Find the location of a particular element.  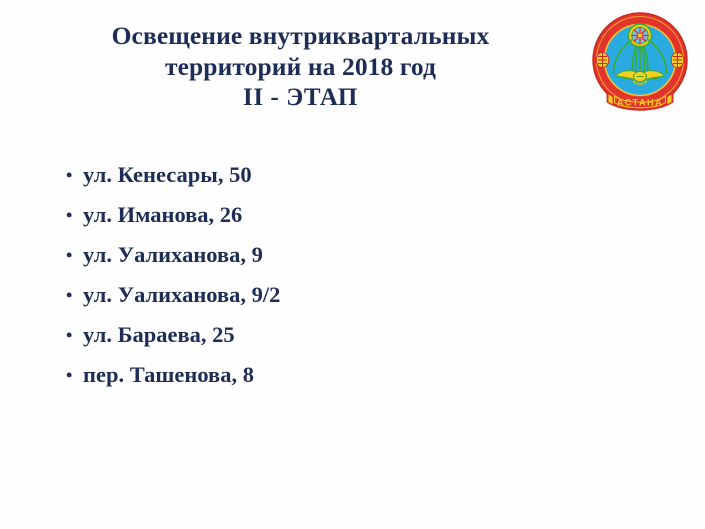

title-line-2: территорий на 2018 год is located at coordinates (300, 66).